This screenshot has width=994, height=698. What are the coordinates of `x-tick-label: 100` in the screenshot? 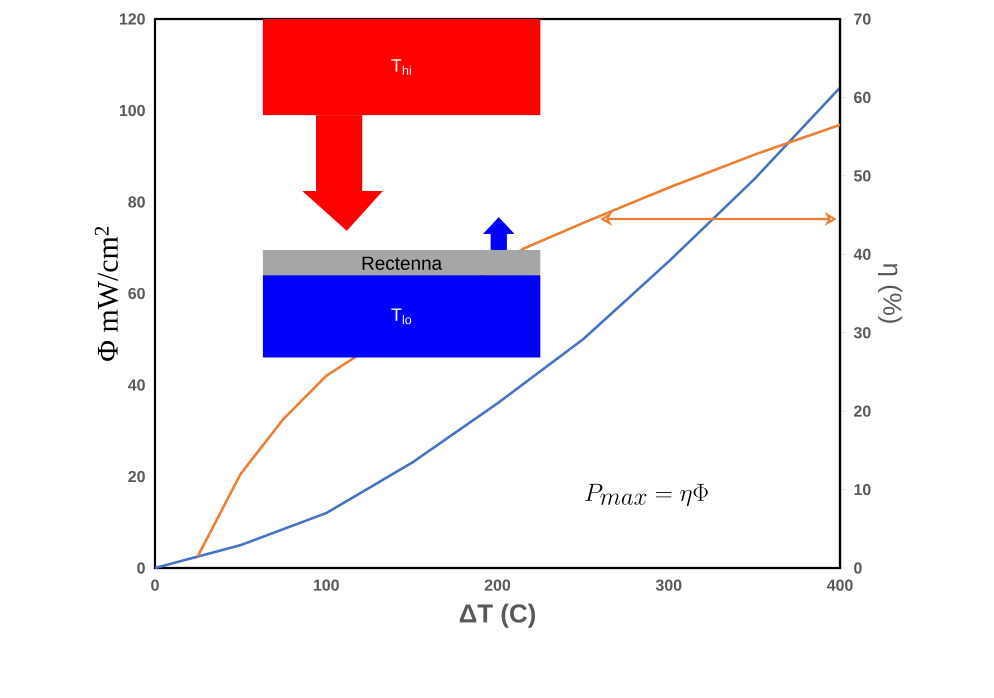 It's located at (326, 585).